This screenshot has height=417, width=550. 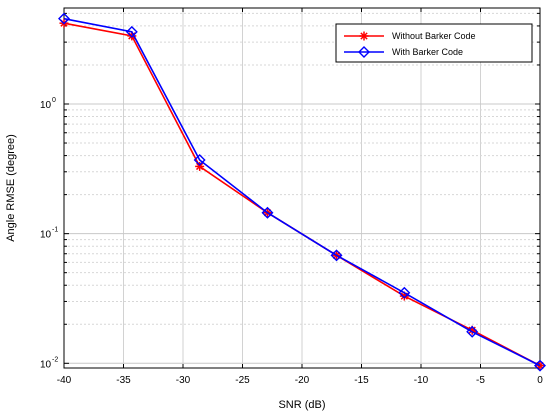 I want to click on legend-box, so click(x=434, y=43).